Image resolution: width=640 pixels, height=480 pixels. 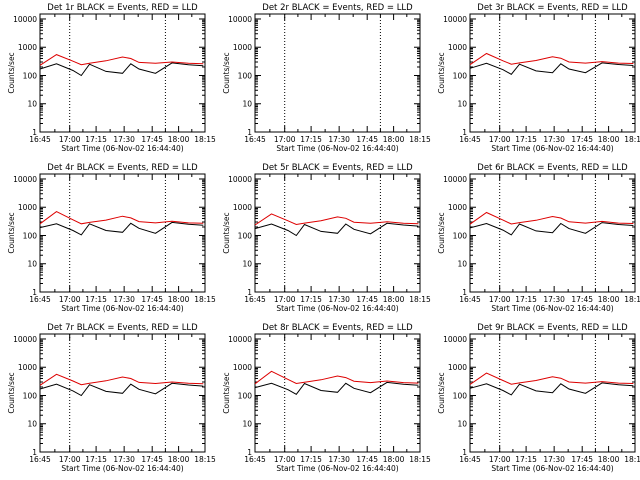 I want to click on chart-title: Det 3r BLACK = Events, RED = LLD, so click(x=552, y=8).